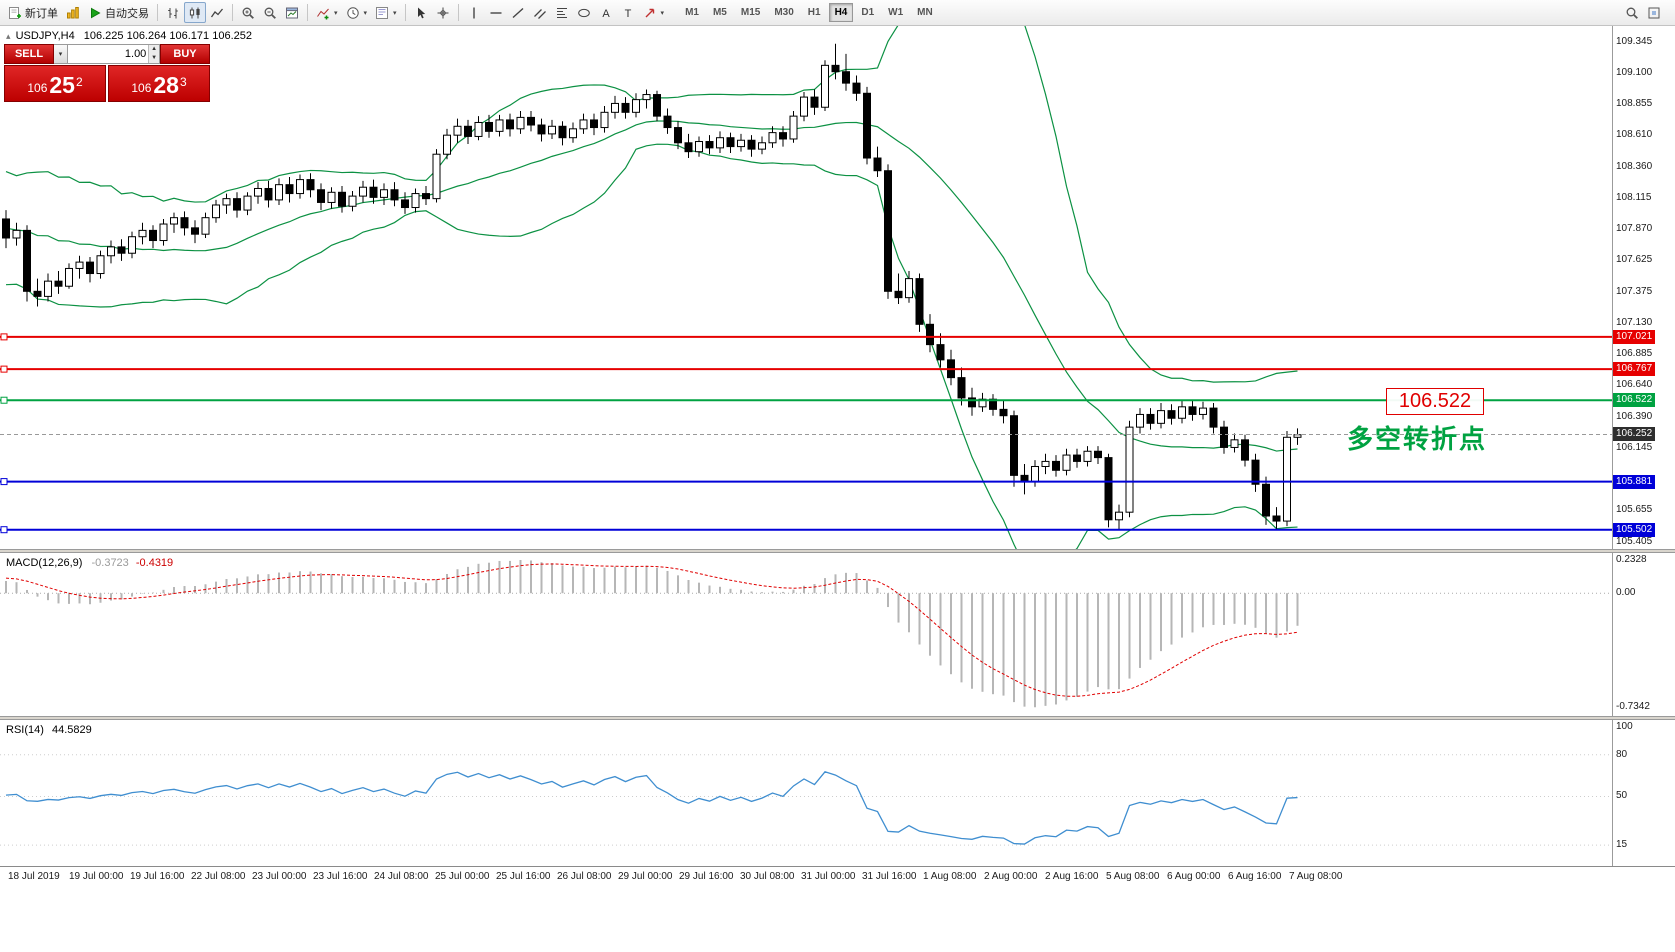 The height and width of the screenshot is (952, 1675). I want to click on buy-price-button: 106 28 3, so click(159, 83).